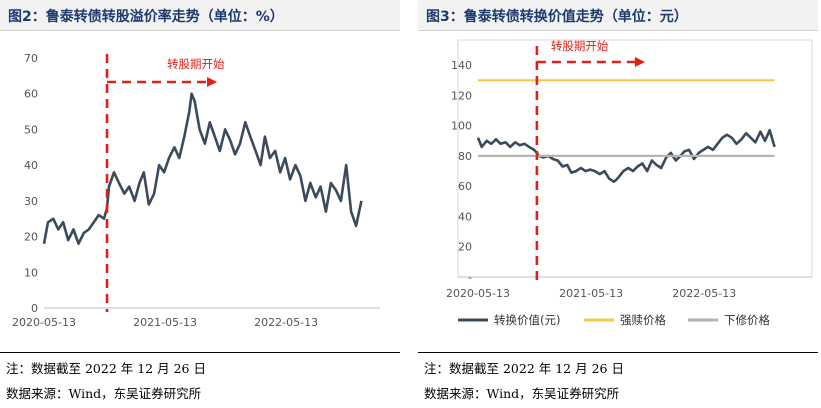 The width and height of the screenshot is (821, 408). What do you see at coordinates (31, 58) in the screenshot?
I see `y-tick-label: 70` at bounding box center [31, 58].